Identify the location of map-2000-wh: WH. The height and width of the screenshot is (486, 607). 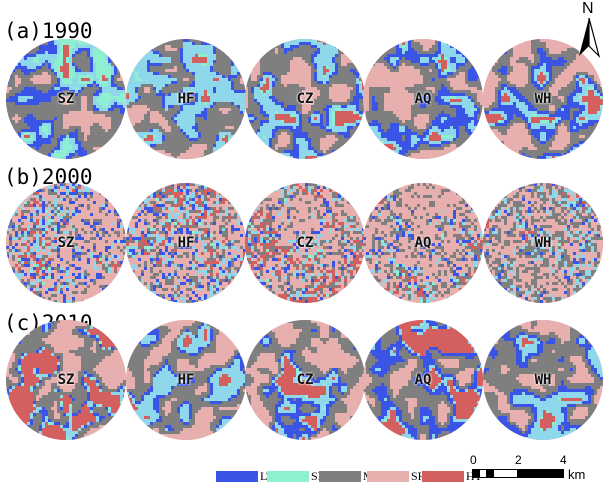
(543, 243).